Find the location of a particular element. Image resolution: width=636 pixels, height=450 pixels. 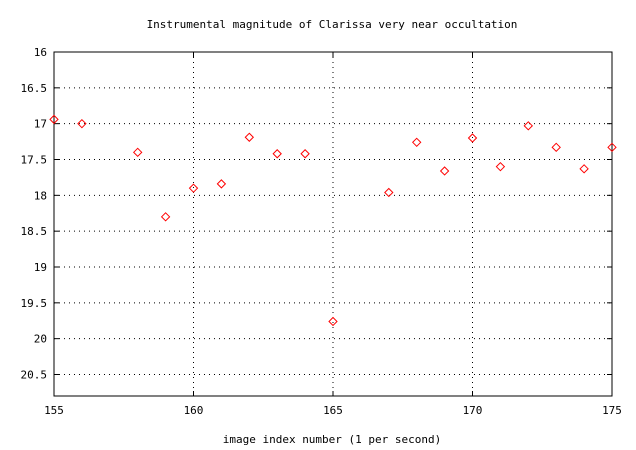

x-tick-label: 160 is located at coordinates (194, 410).